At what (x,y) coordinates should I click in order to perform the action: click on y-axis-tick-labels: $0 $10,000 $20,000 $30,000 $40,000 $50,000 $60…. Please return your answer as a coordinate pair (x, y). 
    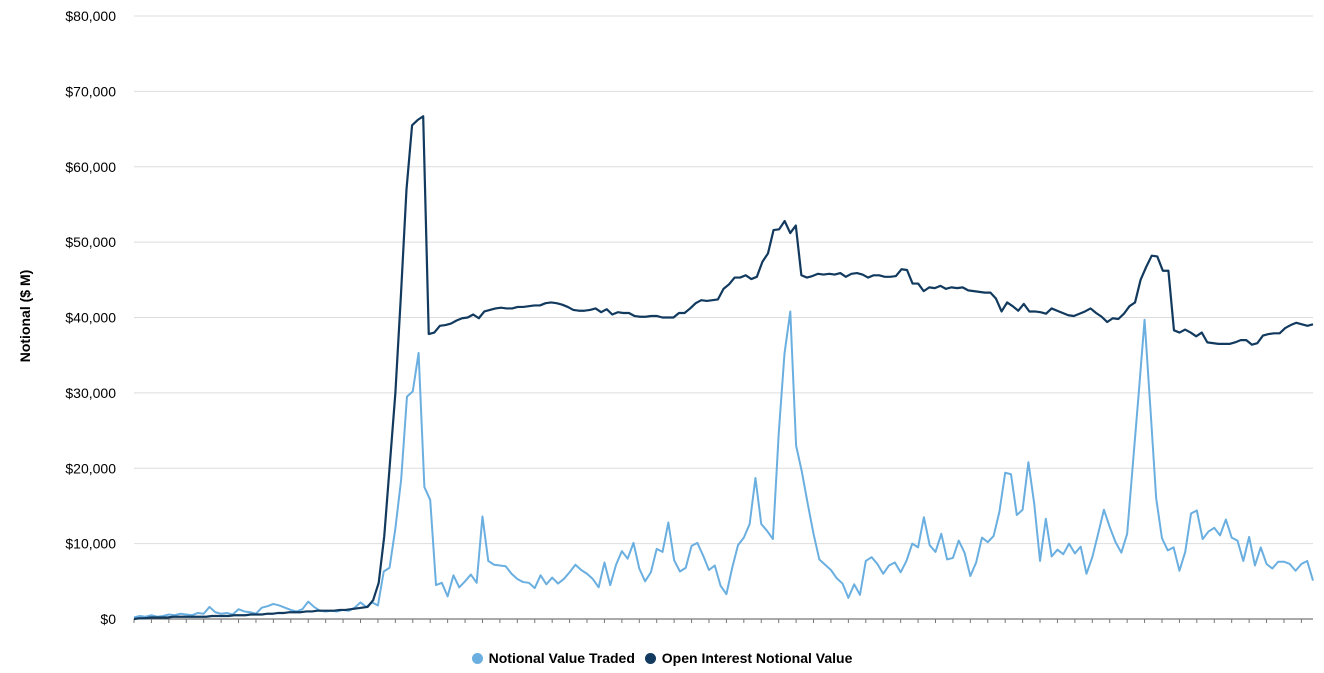
    Looking at the image, I should click on (90, 317).